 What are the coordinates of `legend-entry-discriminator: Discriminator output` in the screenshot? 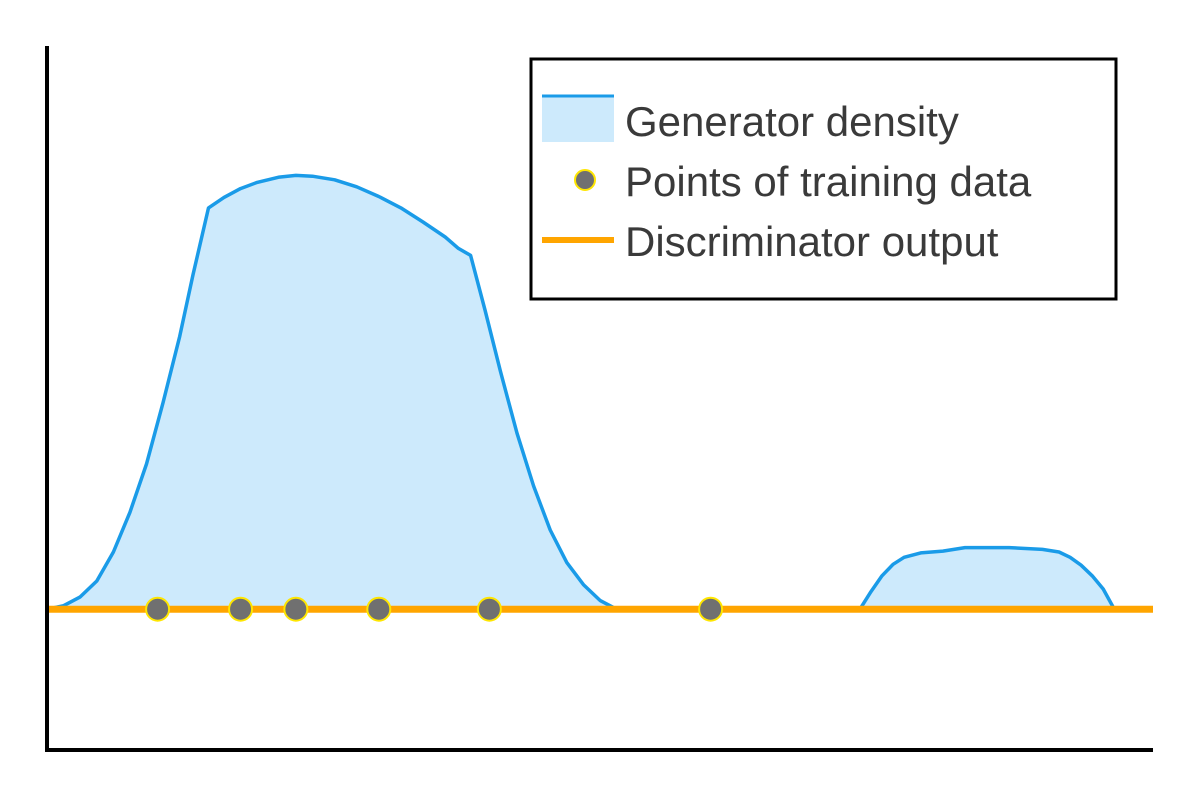 It's located at (770, 241).